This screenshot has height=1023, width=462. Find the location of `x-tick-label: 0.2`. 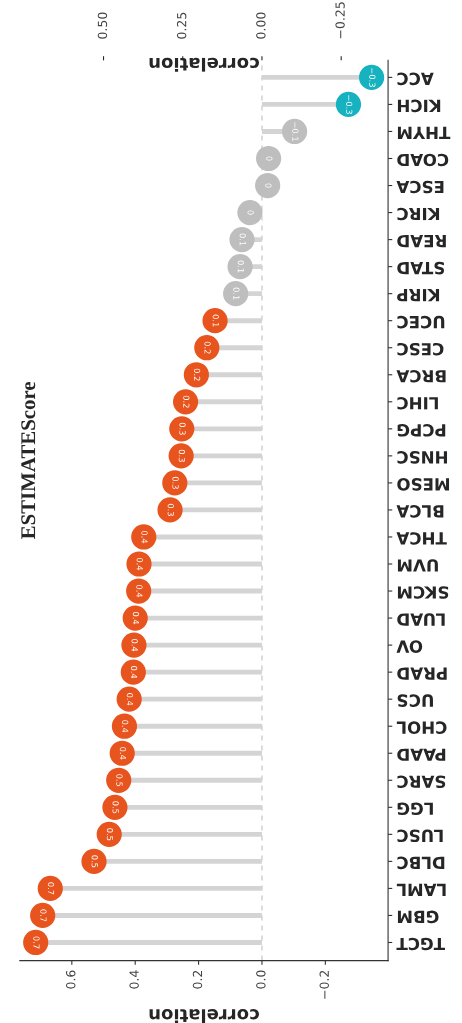

x-tick-label: 0.2 is located at coordinates (197, 979).